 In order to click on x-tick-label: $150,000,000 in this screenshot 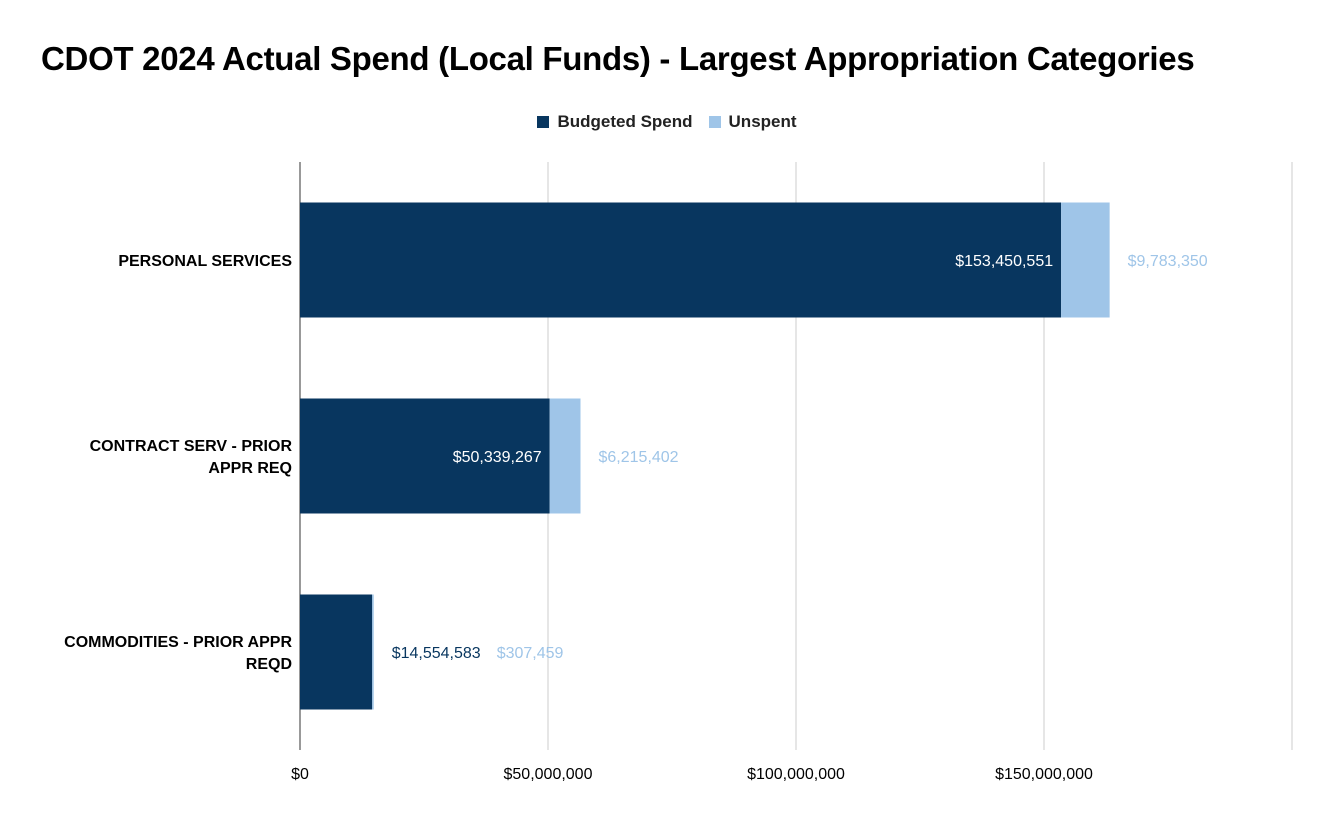, I will do `click(1044, 774)`.